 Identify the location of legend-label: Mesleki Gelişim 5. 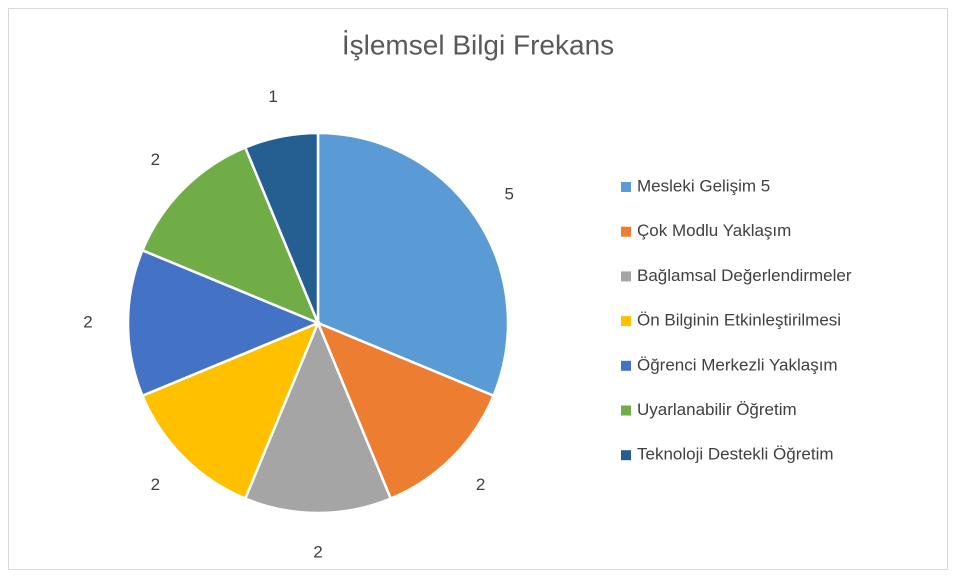
(703, 185).